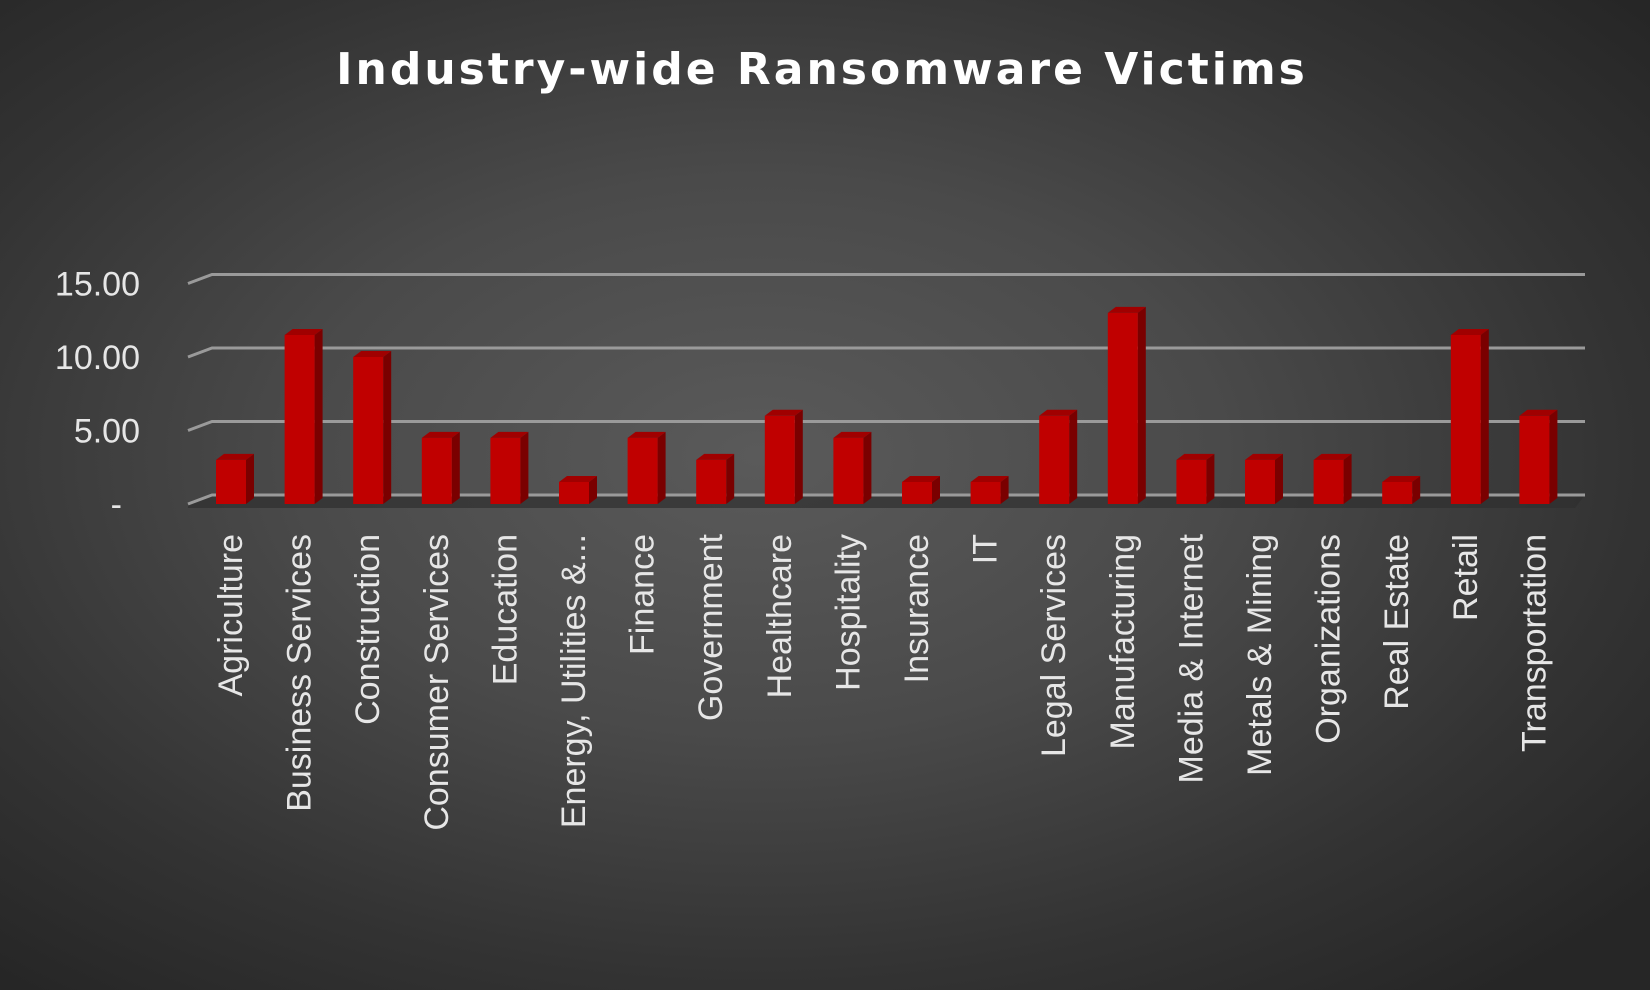 The width and height of the screenshot is (1650, 990). Describe the element at coordinates (1191, 658) in the screenshot. I see `x-tick-label: Media & Internet` at that location.